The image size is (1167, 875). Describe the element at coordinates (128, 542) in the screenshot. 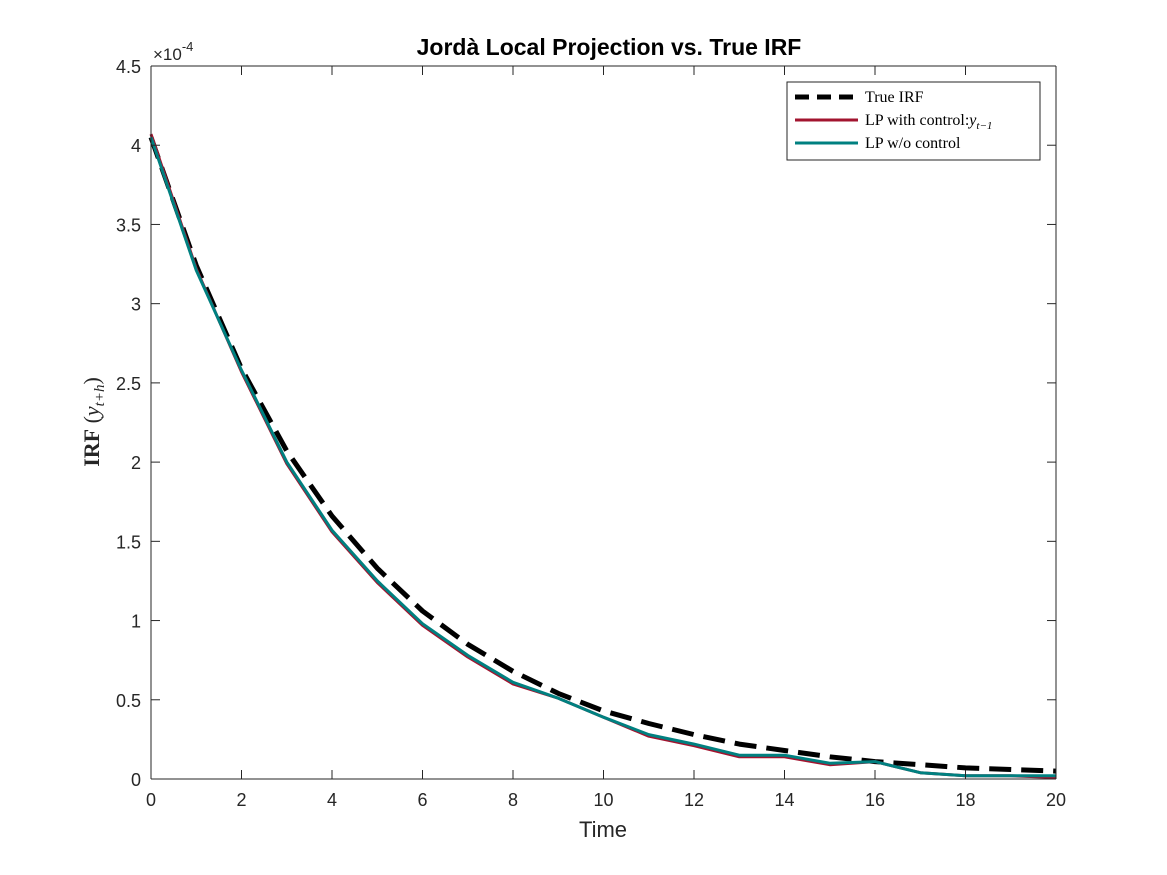

I see `y-tick-label-1-5: 1.5` at that location.